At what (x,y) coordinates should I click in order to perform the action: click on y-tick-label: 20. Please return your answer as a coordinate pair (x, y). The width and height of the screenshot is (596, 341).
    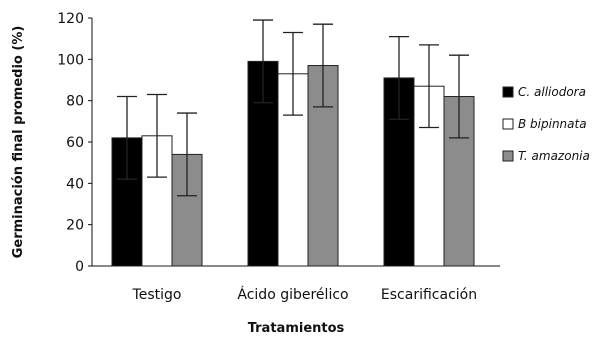
    Looking at the image, I should click on (75, 226).